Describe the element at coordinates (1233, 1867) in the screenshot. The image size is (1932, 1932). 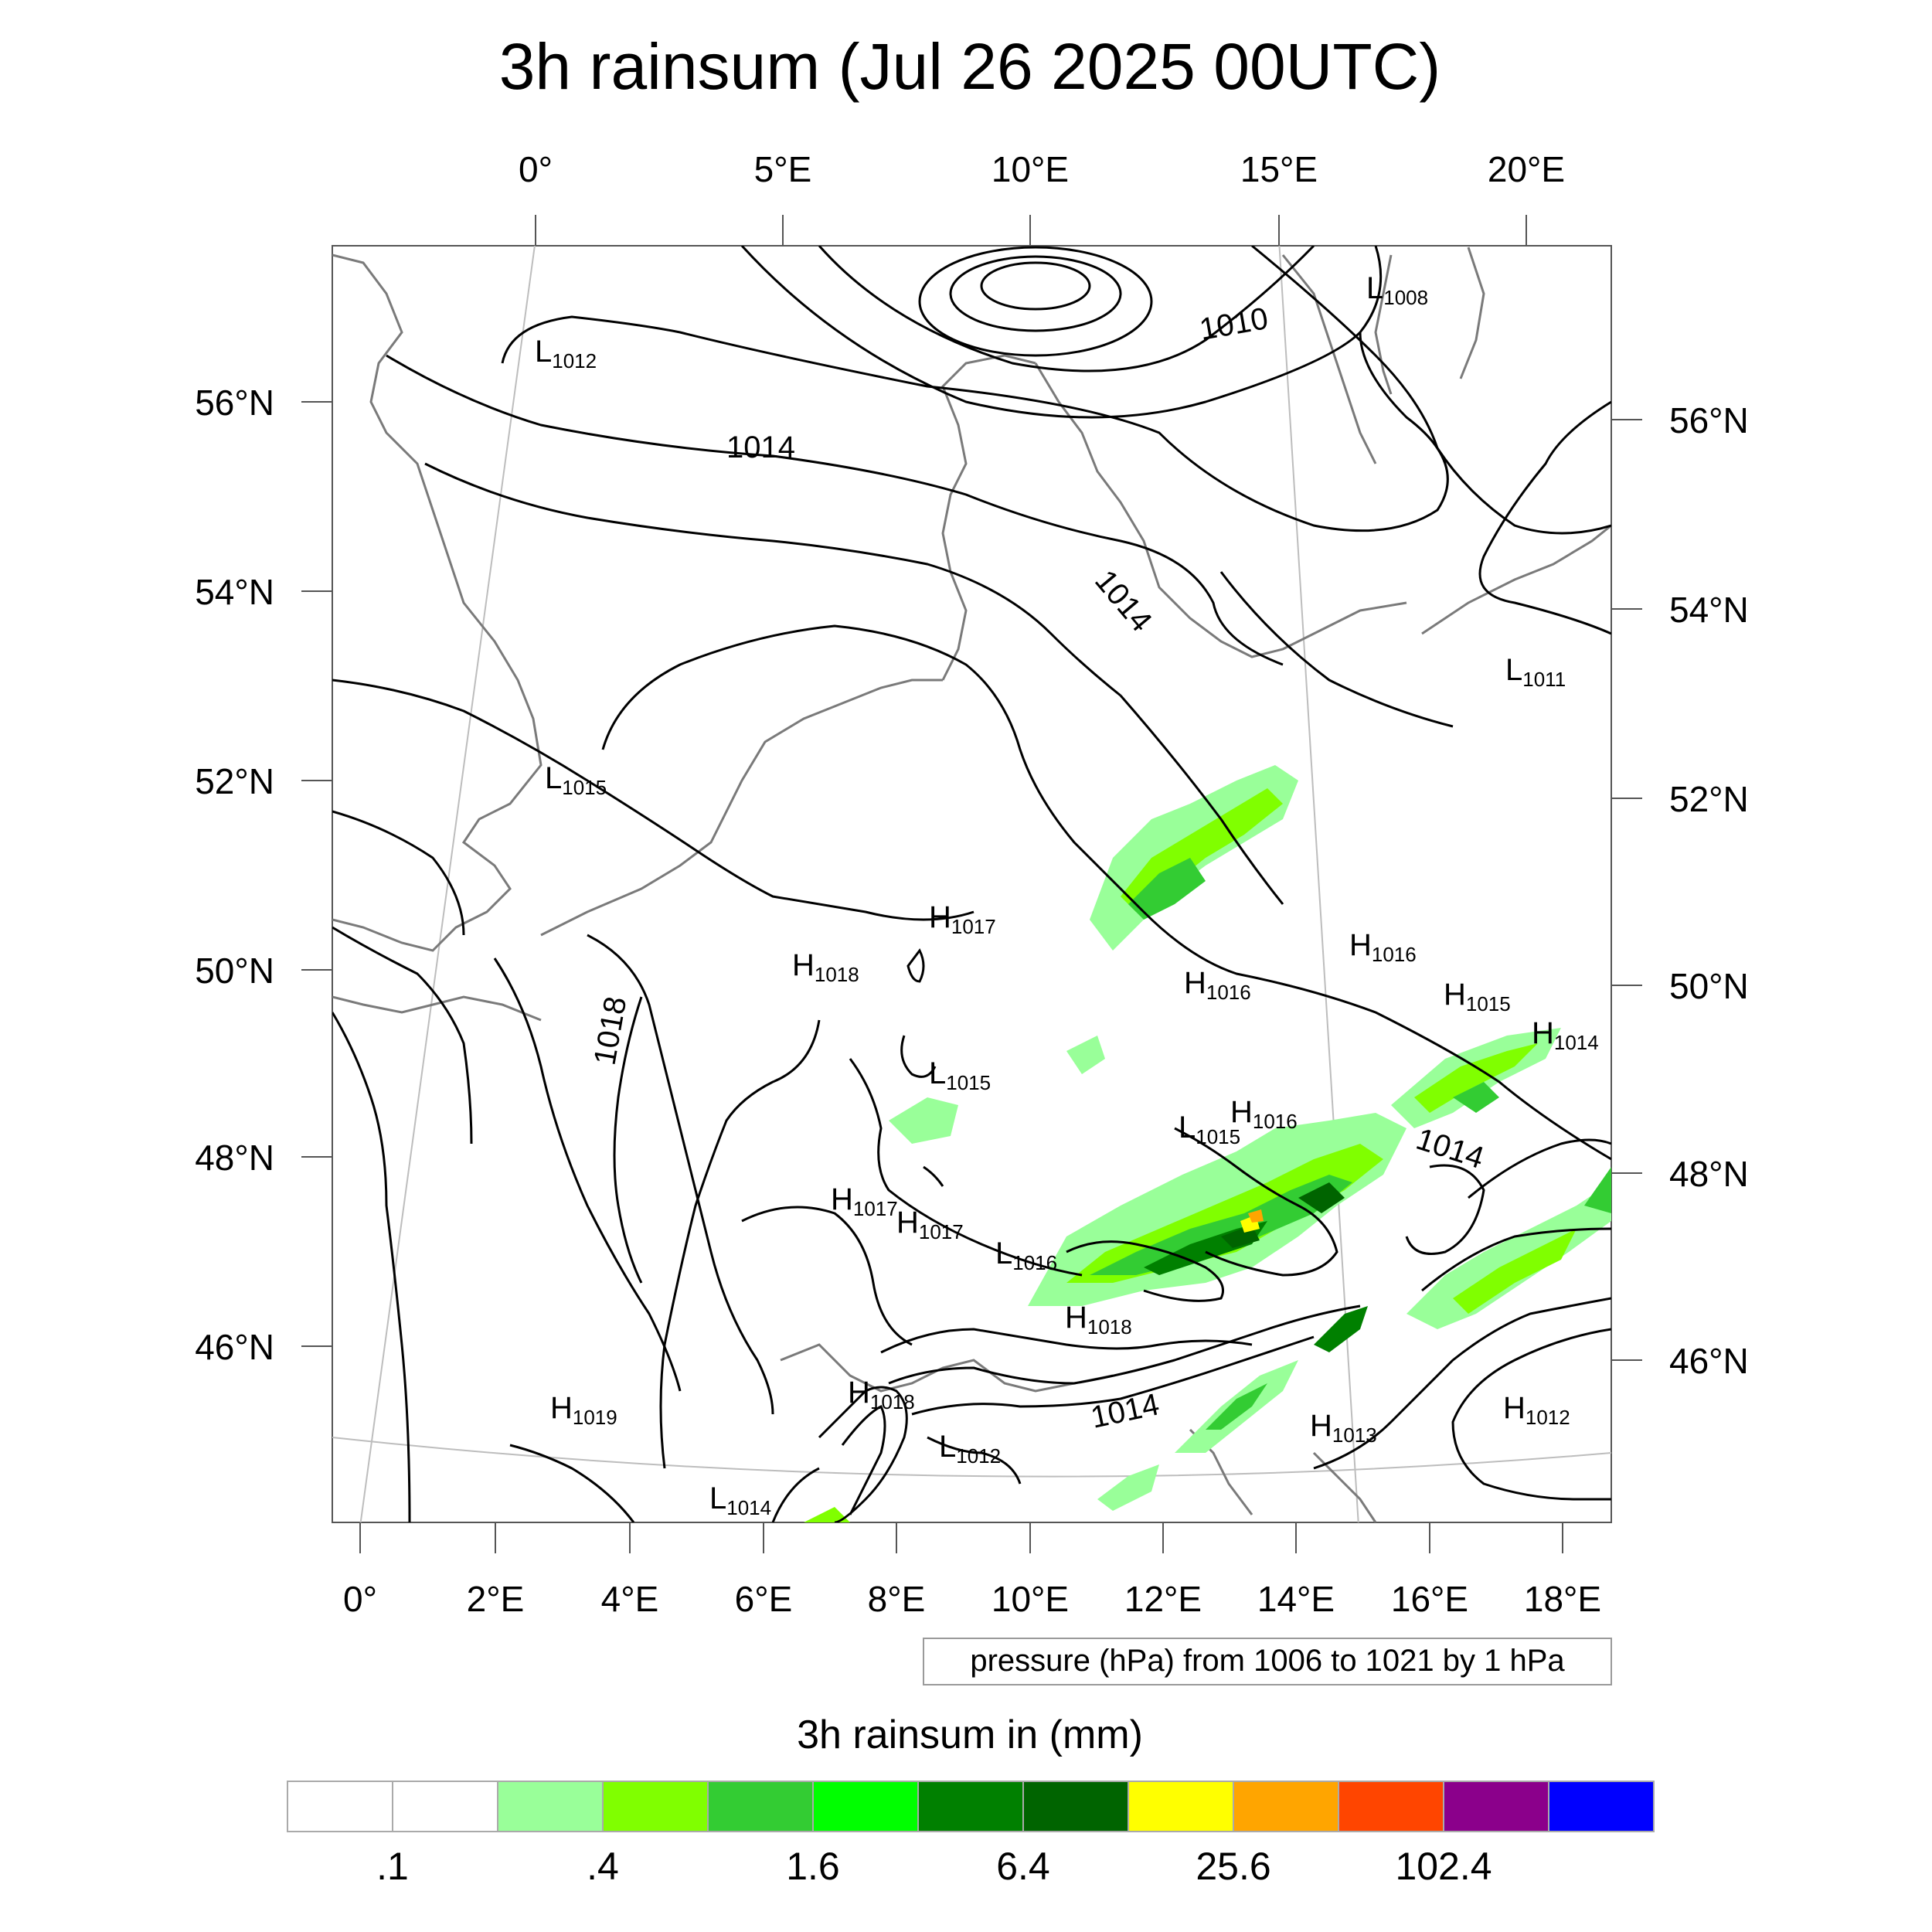
I see `colorbar-label: 25.6` at that location.